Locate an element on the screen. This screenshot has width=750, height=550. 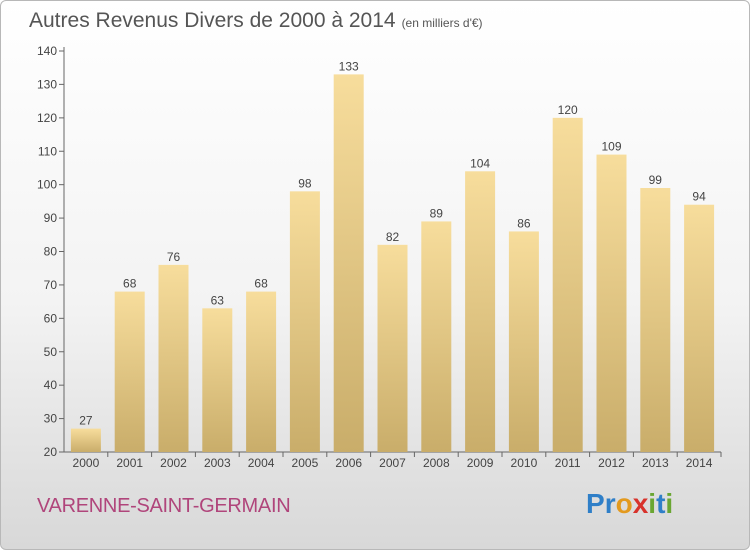
y-tick-label: 50 is located at coordinates (51, 352).